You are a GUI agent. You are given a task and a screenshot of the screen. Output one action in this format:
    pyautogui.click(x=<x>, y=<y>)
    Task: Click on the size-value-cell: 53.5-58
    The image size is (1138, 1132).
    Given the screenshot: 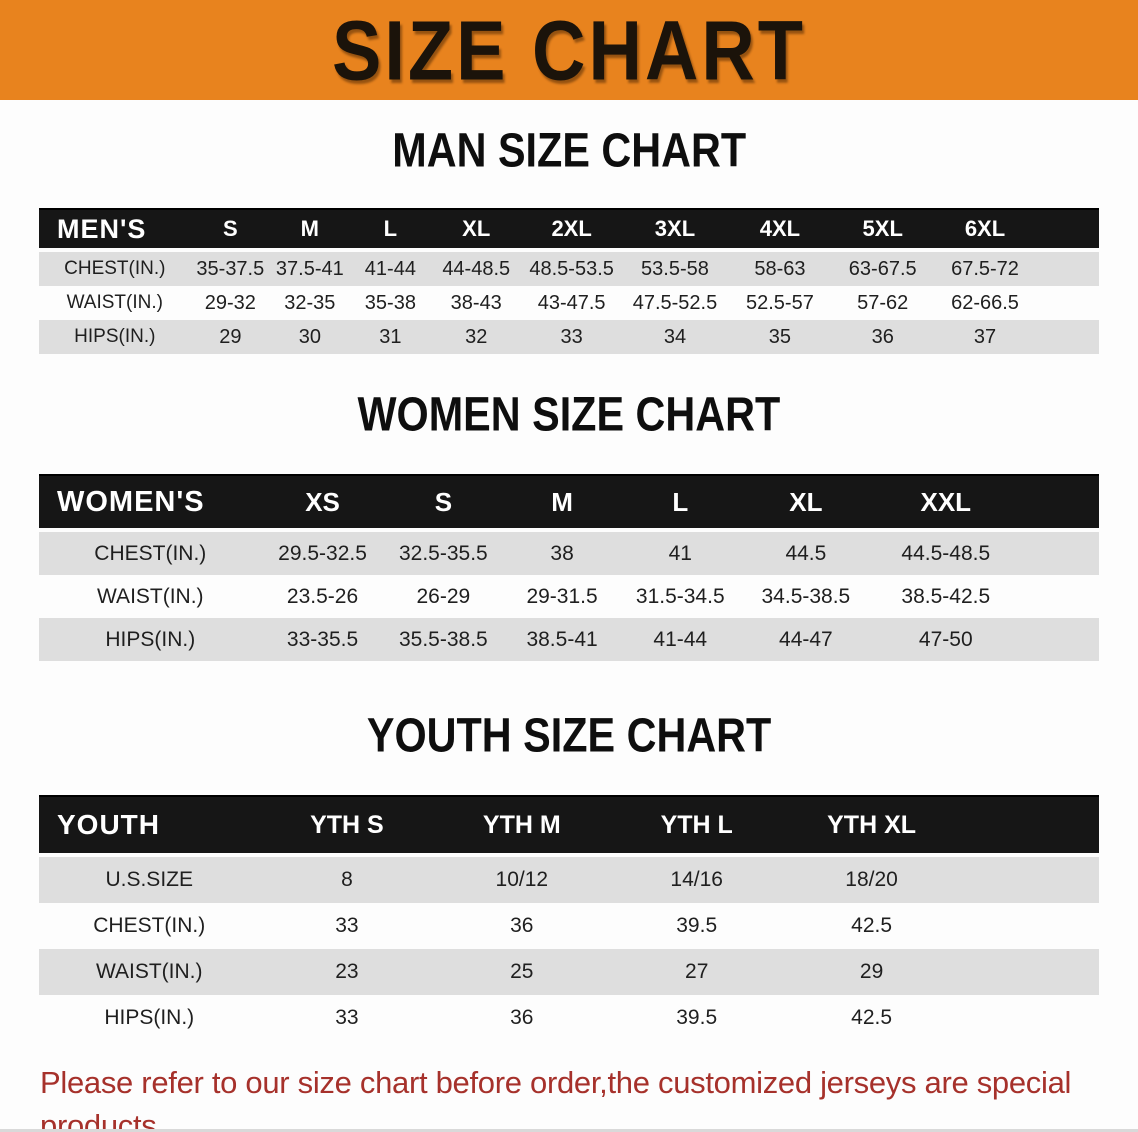 What is the action you would take?
    pyautogui.click(x=674, y=269)
    